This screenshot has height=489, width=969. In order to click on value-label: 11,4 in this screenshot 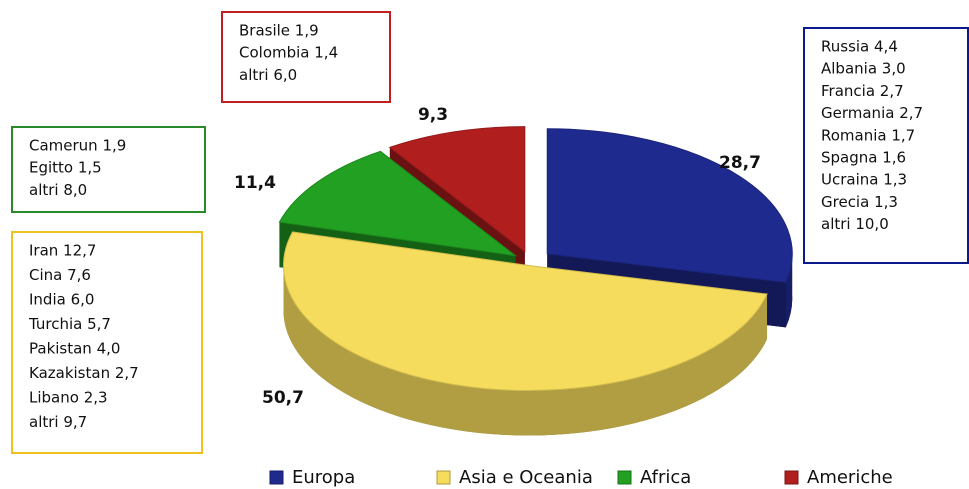, I will do `click(255, 183)`.